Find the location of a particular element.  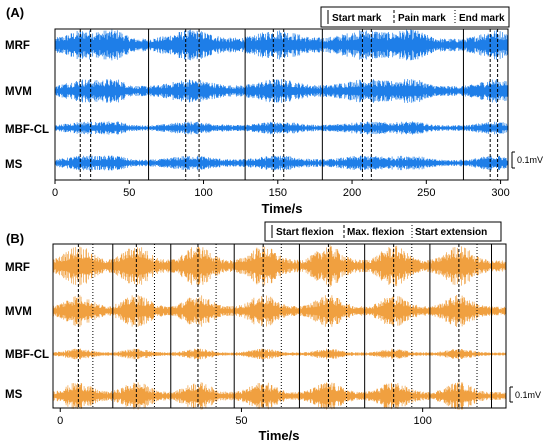

legend-start-extension: Start extension is located at coordinates (451, 232).